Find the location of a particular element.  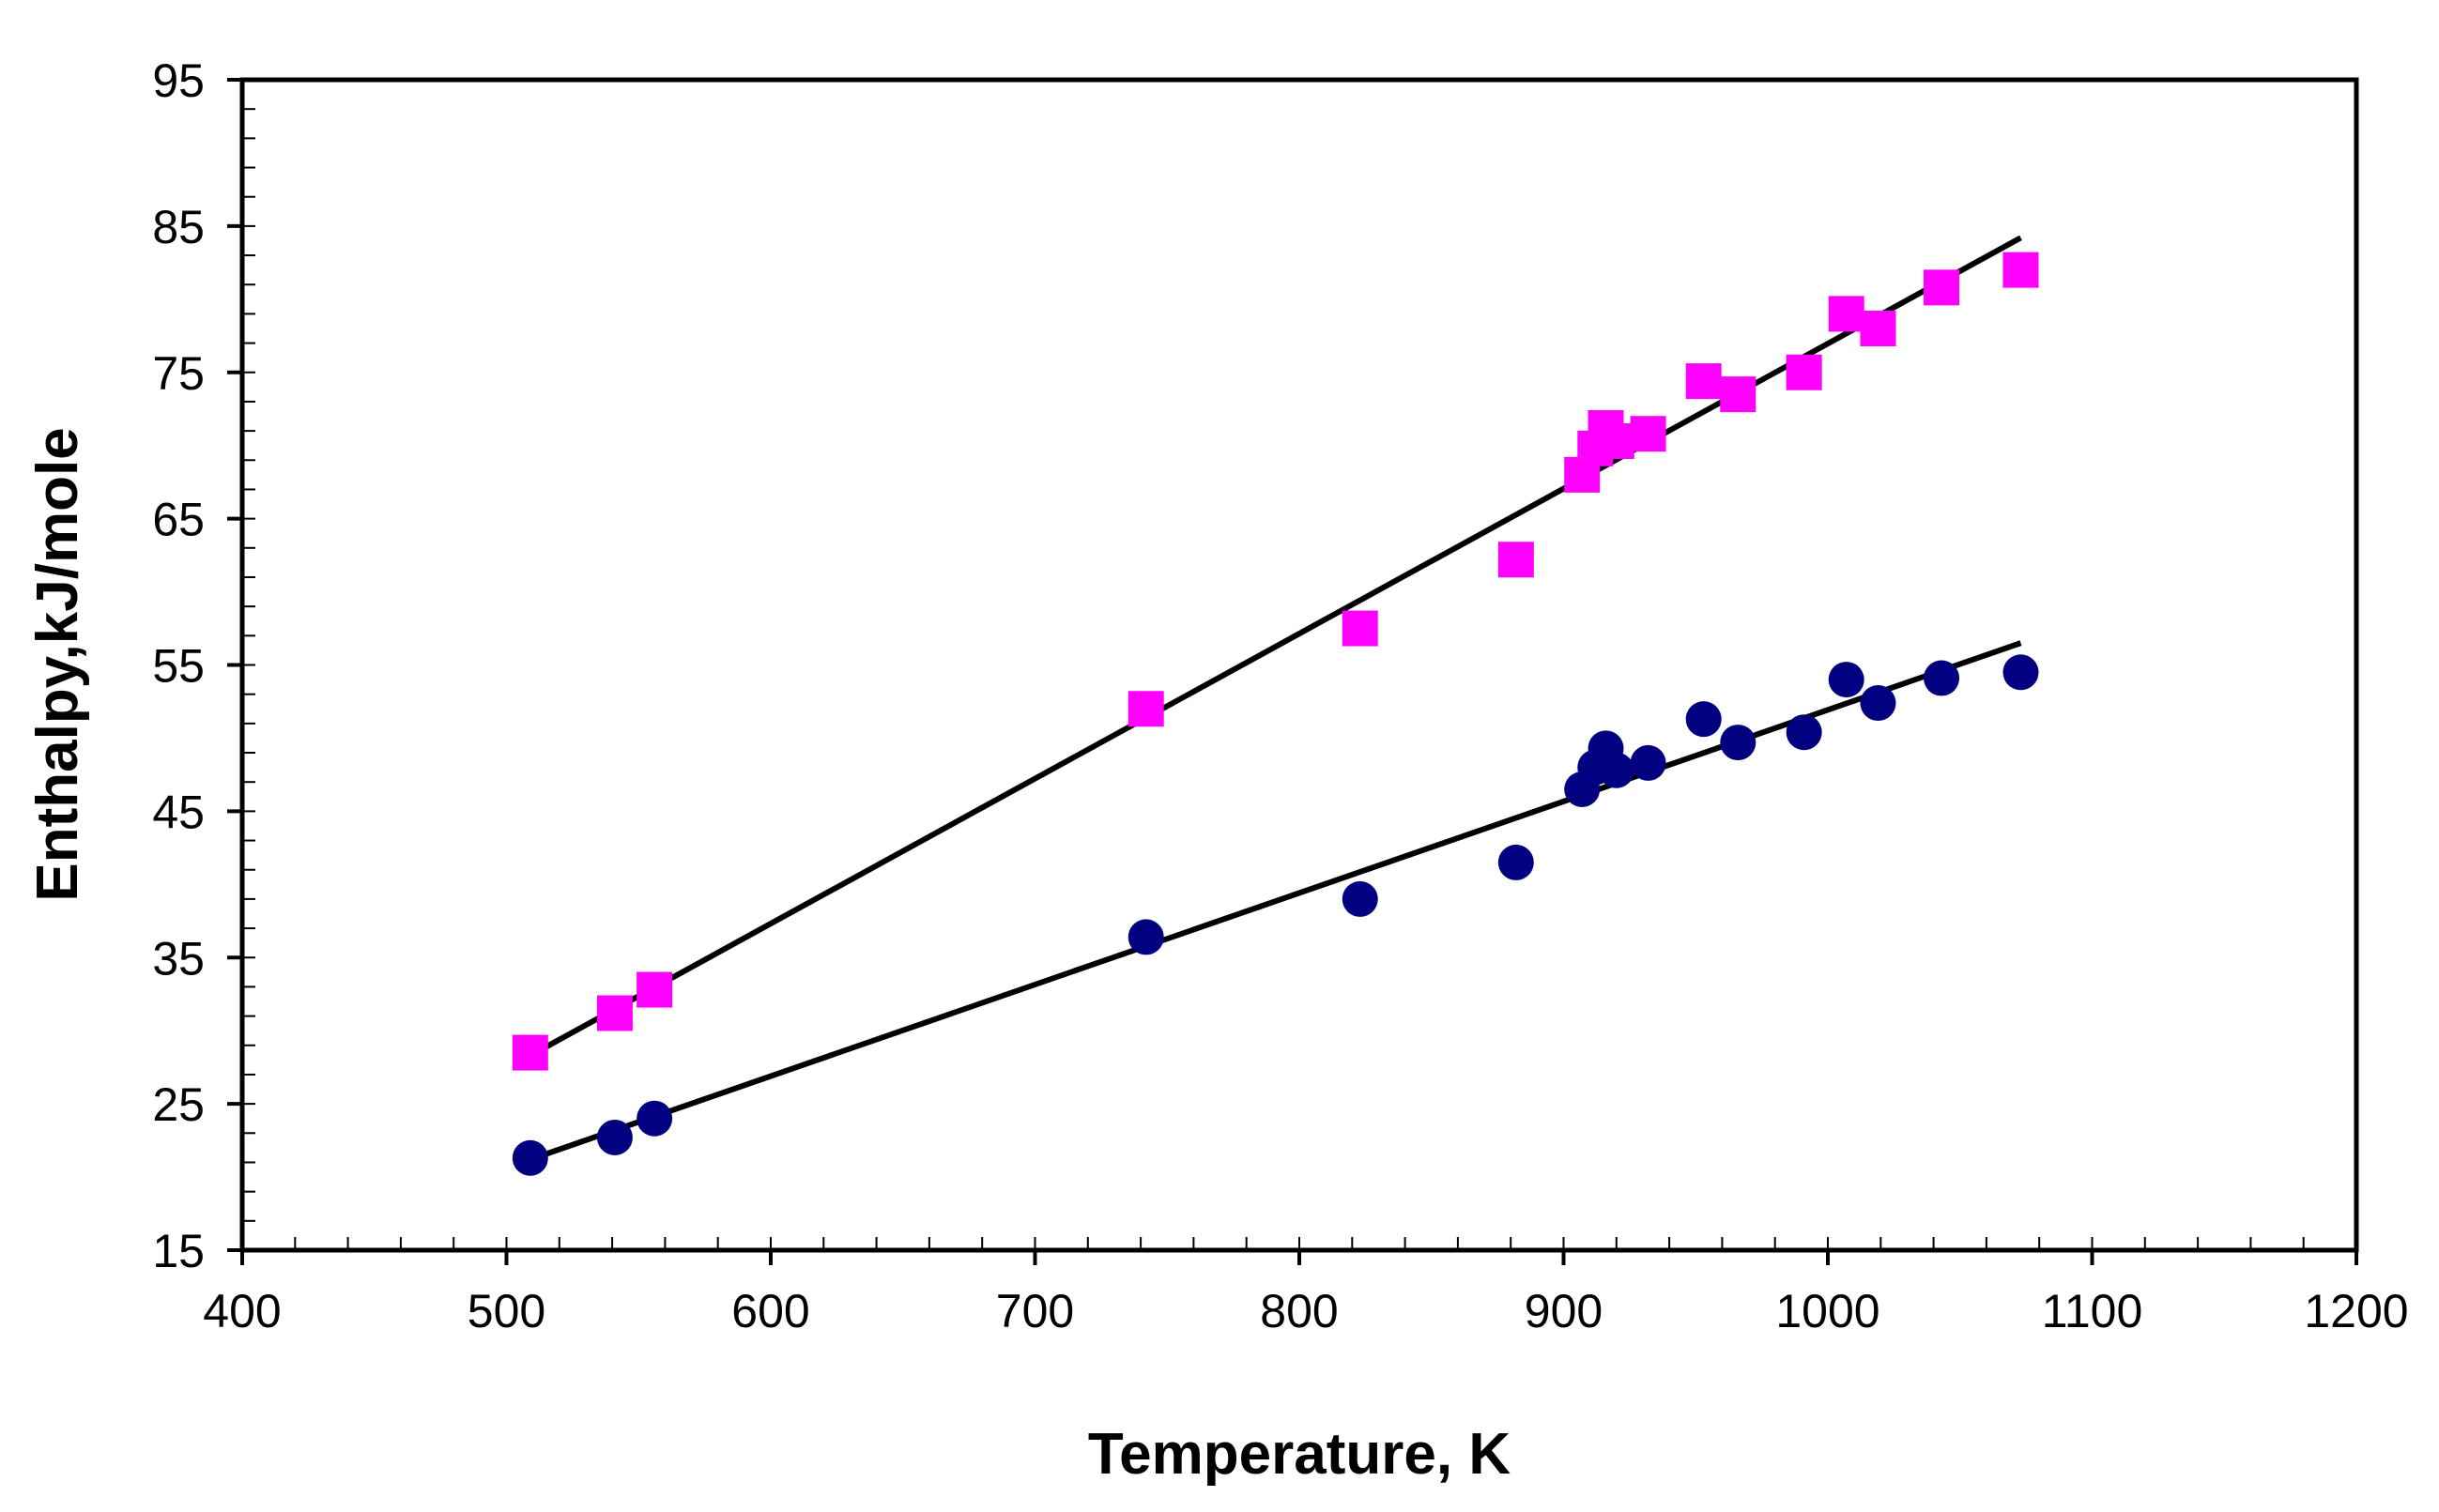

y-axis-title: Enthalpy,kJ/mole is located at coordinates (57, 664).